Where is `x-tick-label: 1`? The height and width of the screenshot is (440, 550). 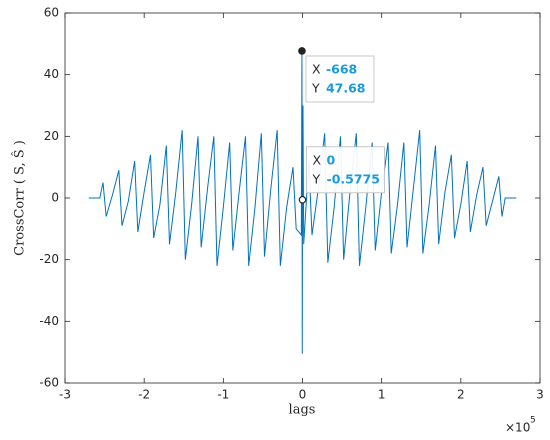
x-tick-label: 1 is located at coordinates (382, 395).